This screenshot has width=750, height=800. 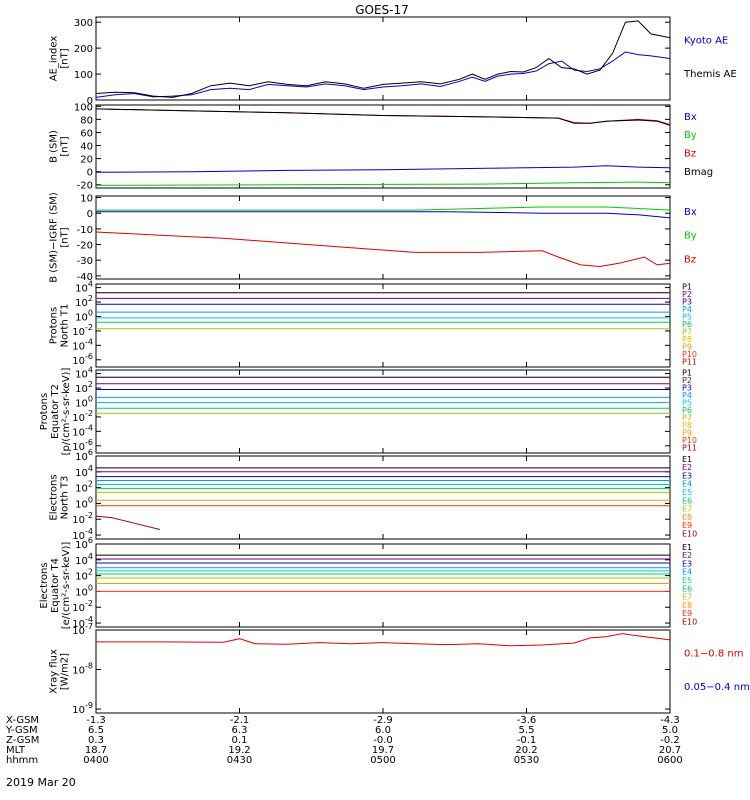 What do you see at coordinates (44, 585) in the screenshot?
I see `y-axis-label: Electrons` at bounding box center [44, 585].